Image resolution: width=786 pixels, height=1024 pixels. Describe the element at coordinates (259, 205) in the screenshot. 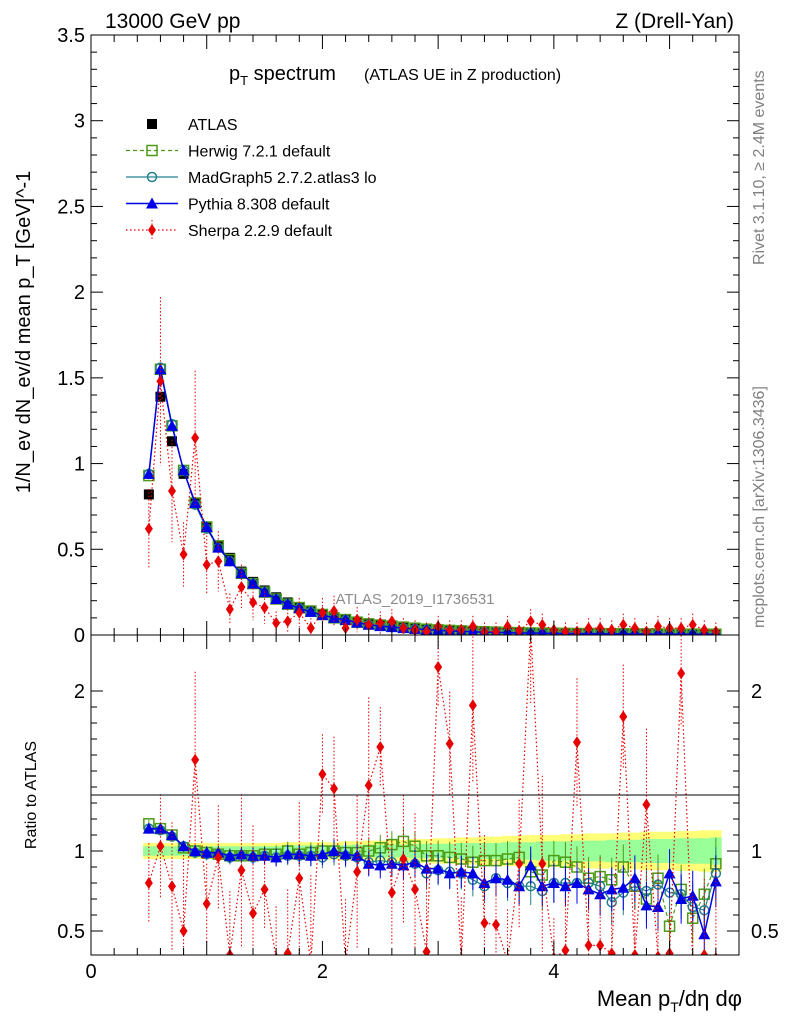

I see `legend-label-3: Pythia 8.308 default` at that location.